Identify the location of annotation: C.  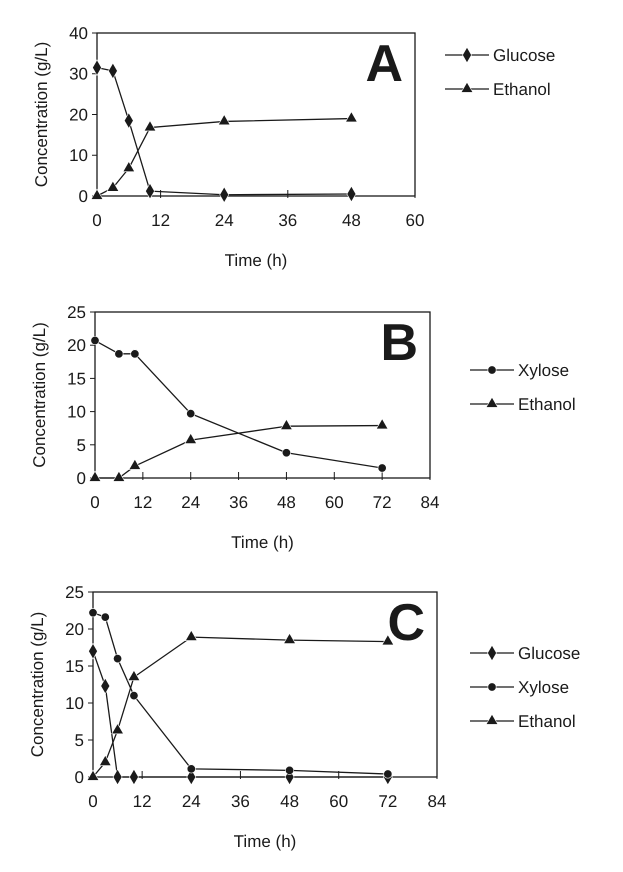
(406, 623).